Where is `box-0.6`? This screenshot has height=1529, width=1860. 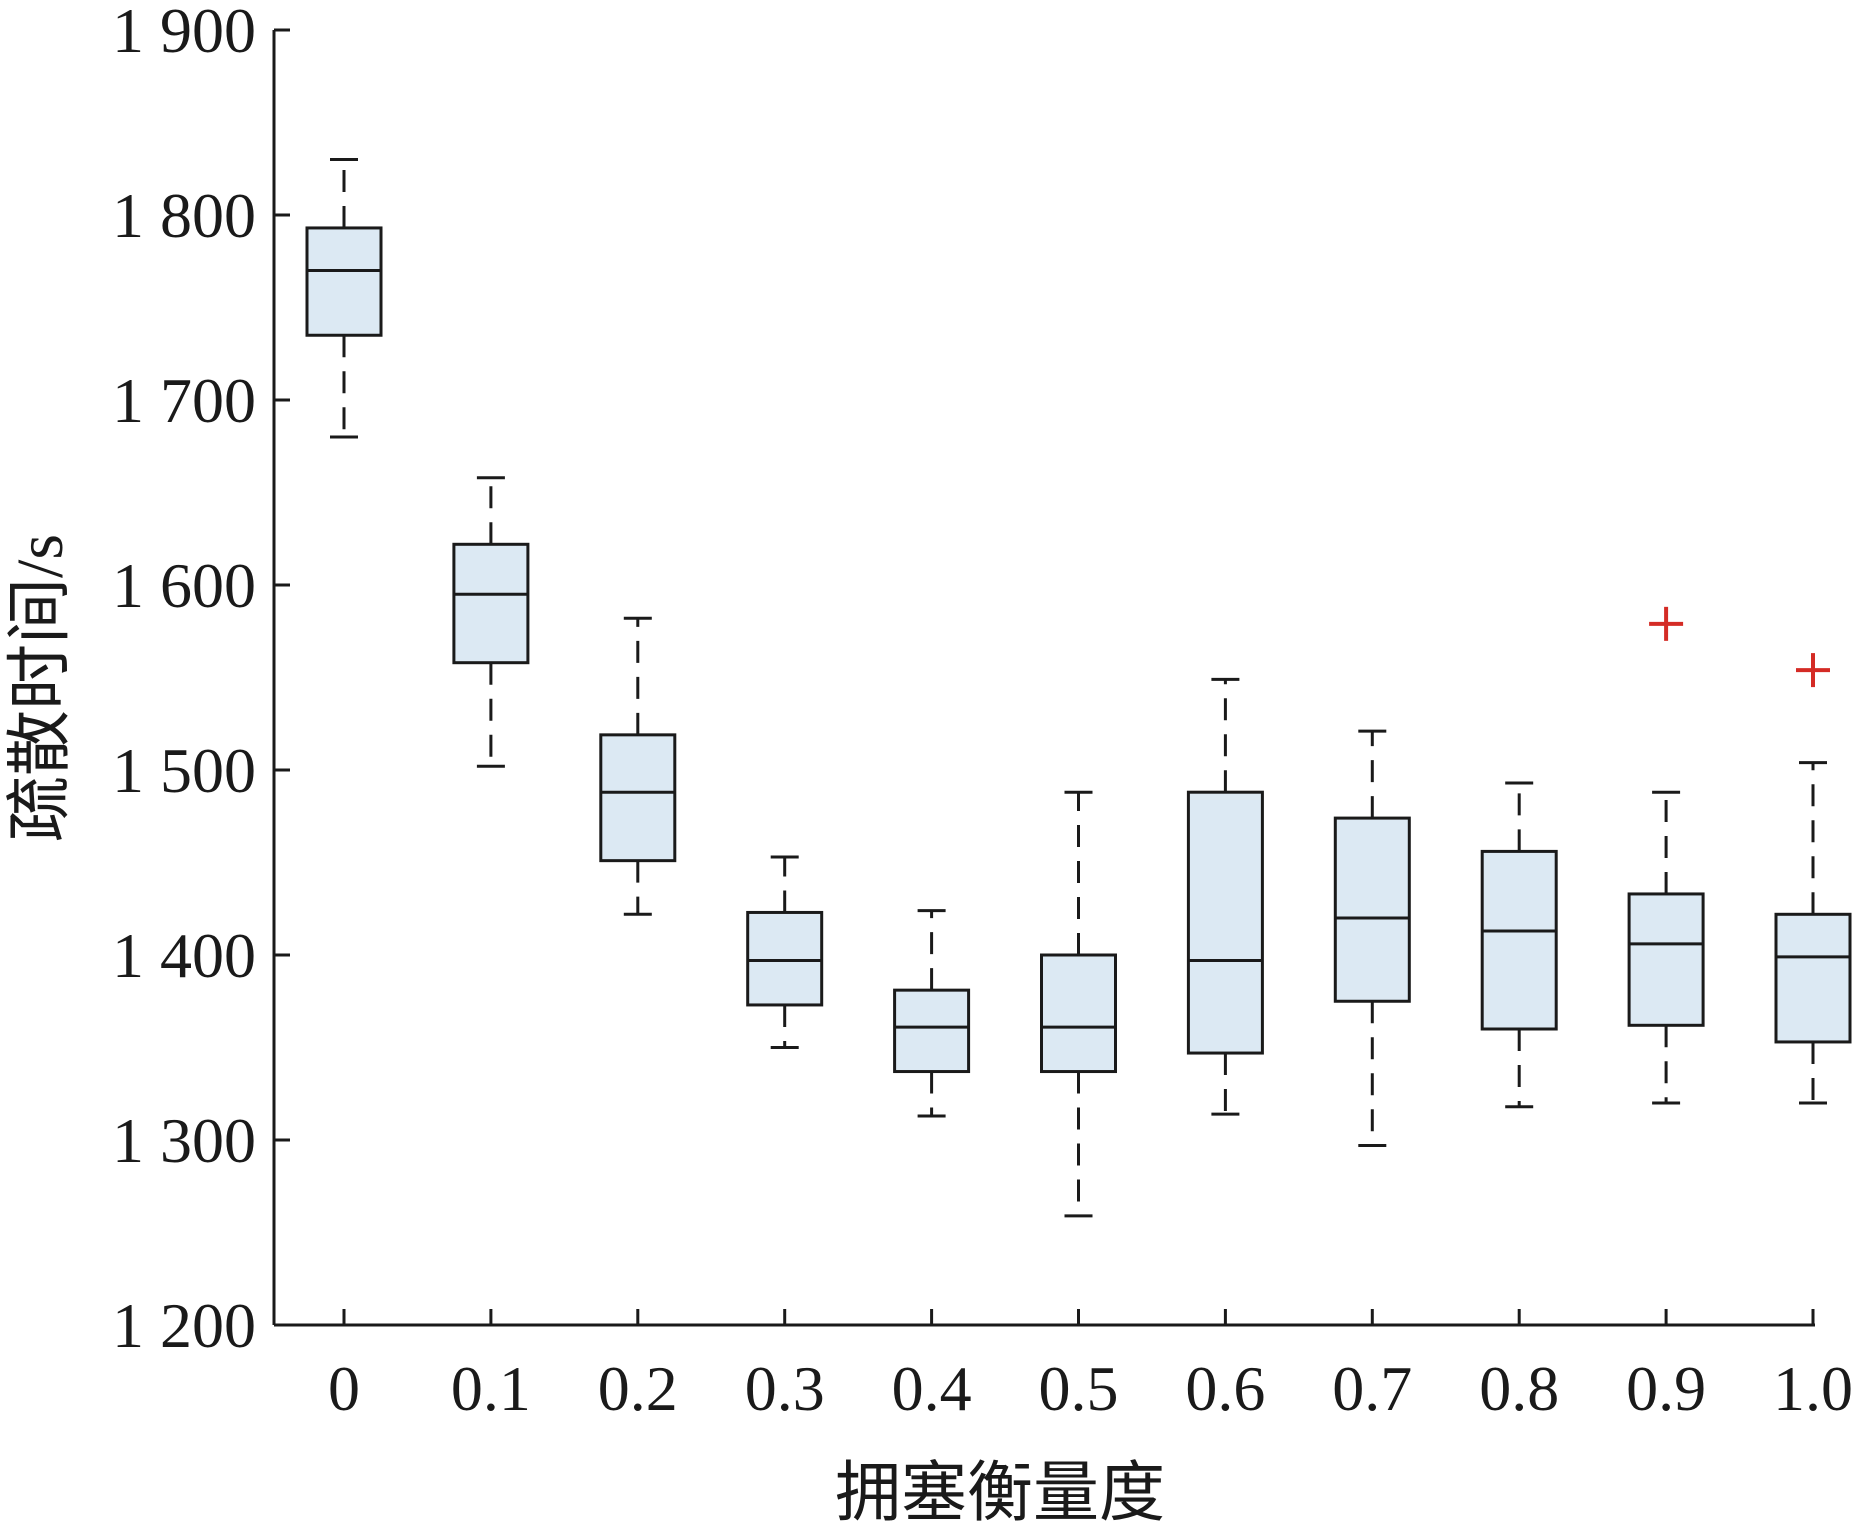
box-0.6 is located at coordinates (1225, 896).